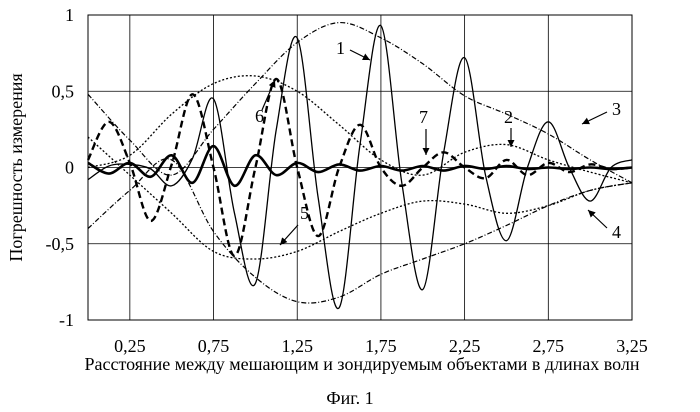  Describe the element at coordinates (259, 116) in the screenshot. I see `series-marker-6: 6` at that location.